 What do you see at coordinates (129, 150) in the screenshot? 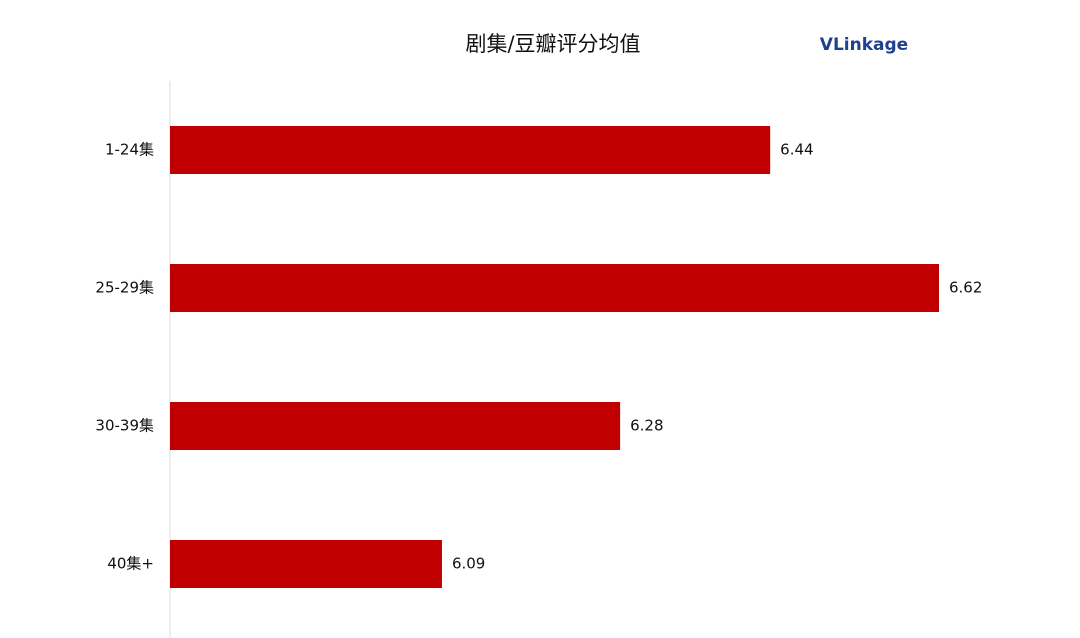
I see `y-tick-label: 1-24集` at bounding box center [129, 150].